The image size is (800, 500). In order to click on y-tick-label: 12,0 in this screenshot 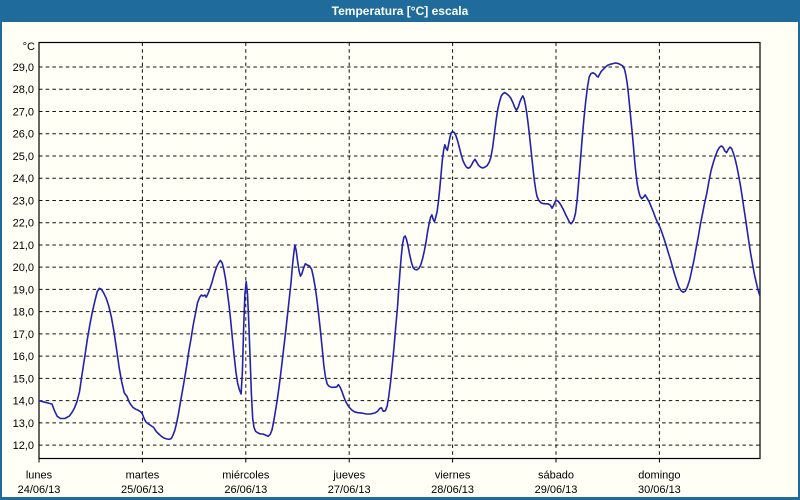, I will do `click(23, 446)`.